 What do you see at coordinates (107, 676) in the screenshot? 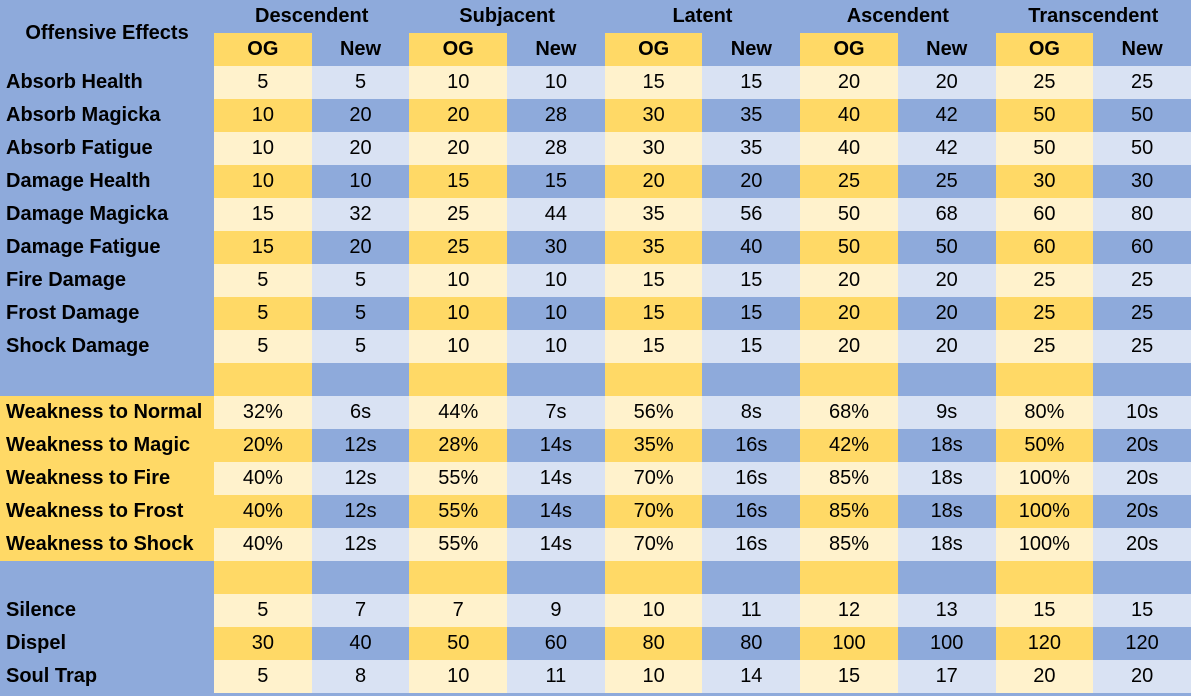
I see `row-label: Soul Trap` at bounding box center [107, 676].